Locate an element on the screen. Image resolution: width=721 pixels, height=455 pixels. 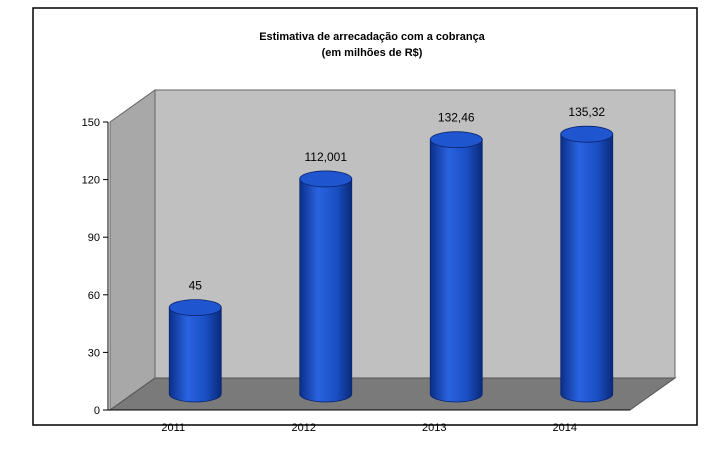
y-tick-label: 150 is located at coordinates (91, 123).